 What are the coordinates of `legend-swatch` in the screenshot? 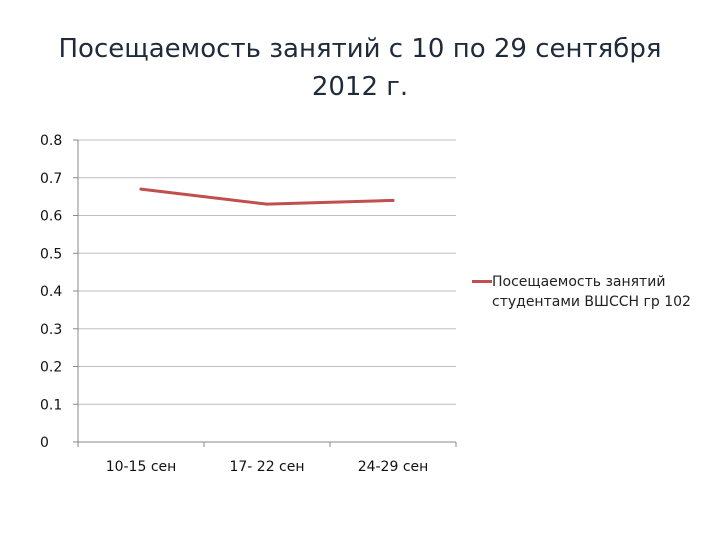 It's located at (482, 281).